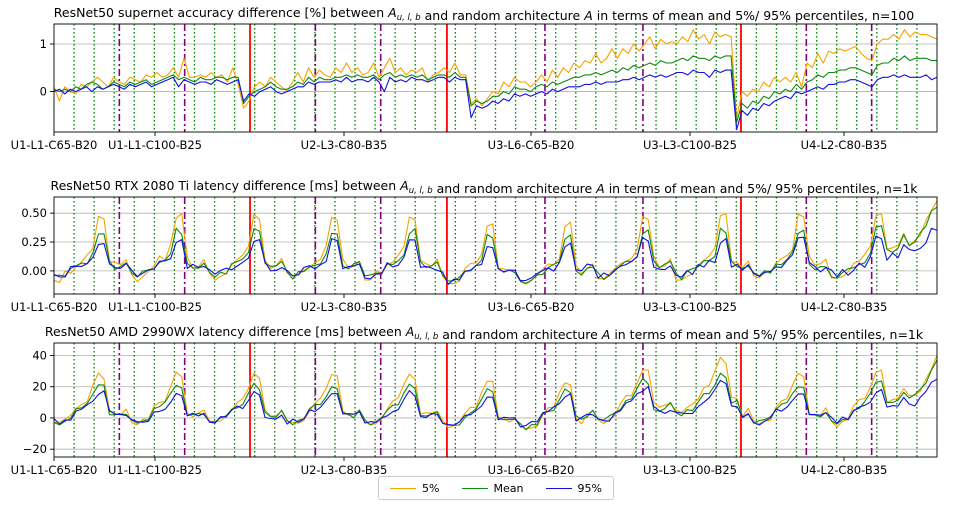 The height and width of the screenshot is (507, 968). I want to click on legend-label-mean: Mean, so click(508, 488).